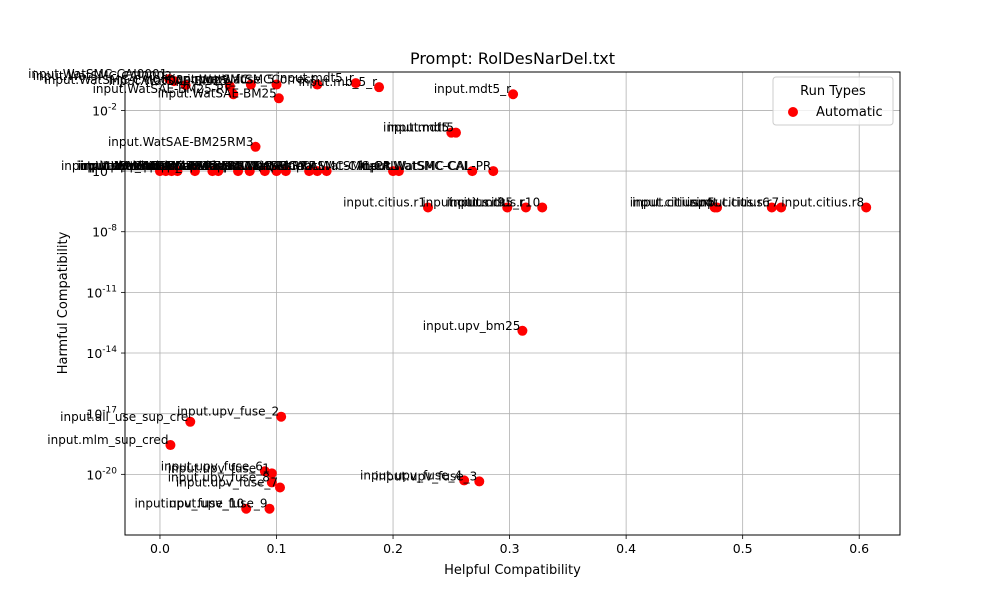  I want to click on point-label: input.WatSMC-CAI0003, so click(113, 80).